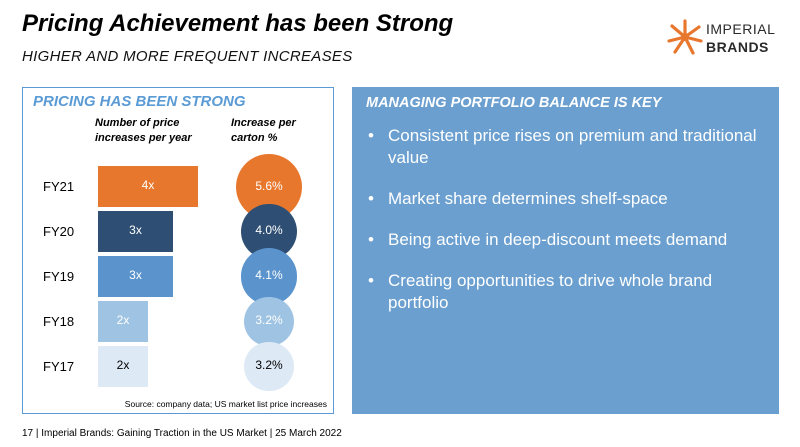  I want to click on page-title: Pricing Achievement has been Strong, so click(238, 23).